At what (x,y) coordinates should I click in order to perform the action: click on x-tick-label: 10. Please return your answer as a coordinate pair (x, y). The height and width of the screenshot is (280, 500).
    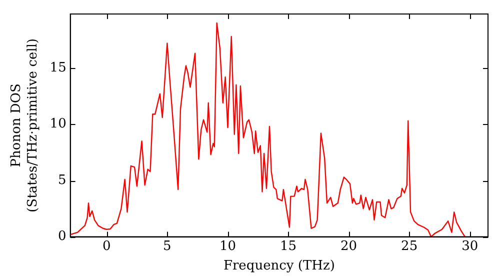
    Looking at the image, I should click on (227, 246).